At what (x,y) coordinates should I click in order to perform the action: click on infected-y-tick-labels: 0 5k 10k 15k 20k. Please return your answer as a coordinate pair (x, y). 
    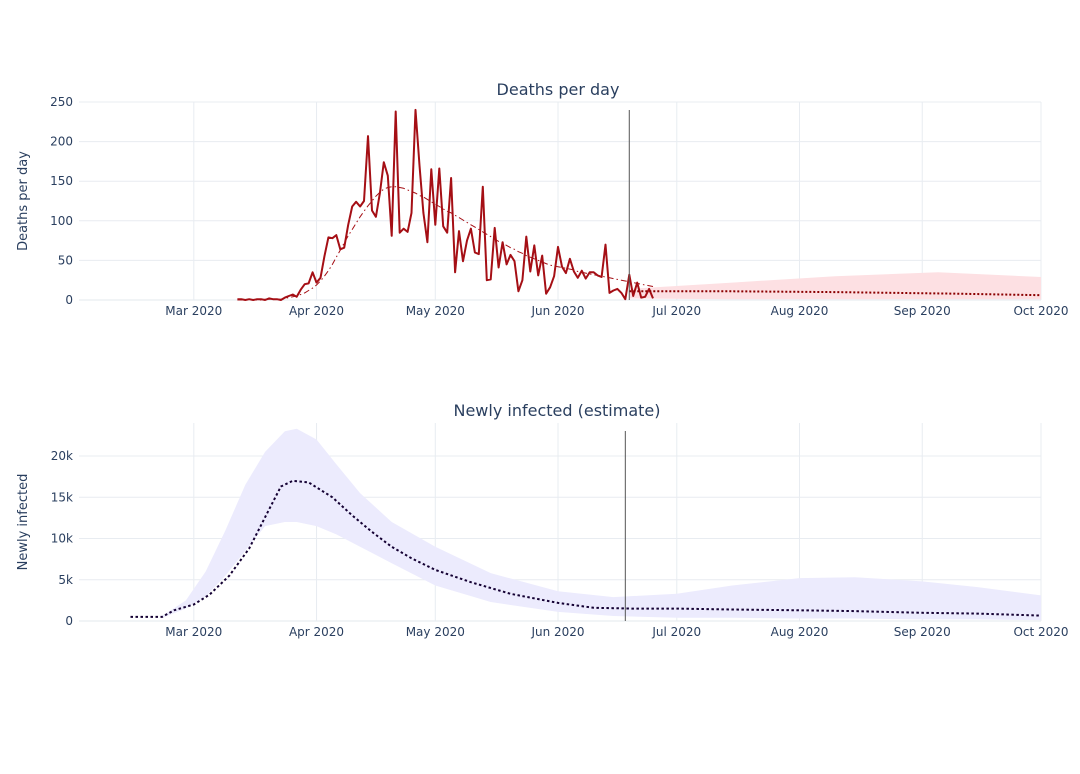
    Looking at the image, I should click on (62, 538).